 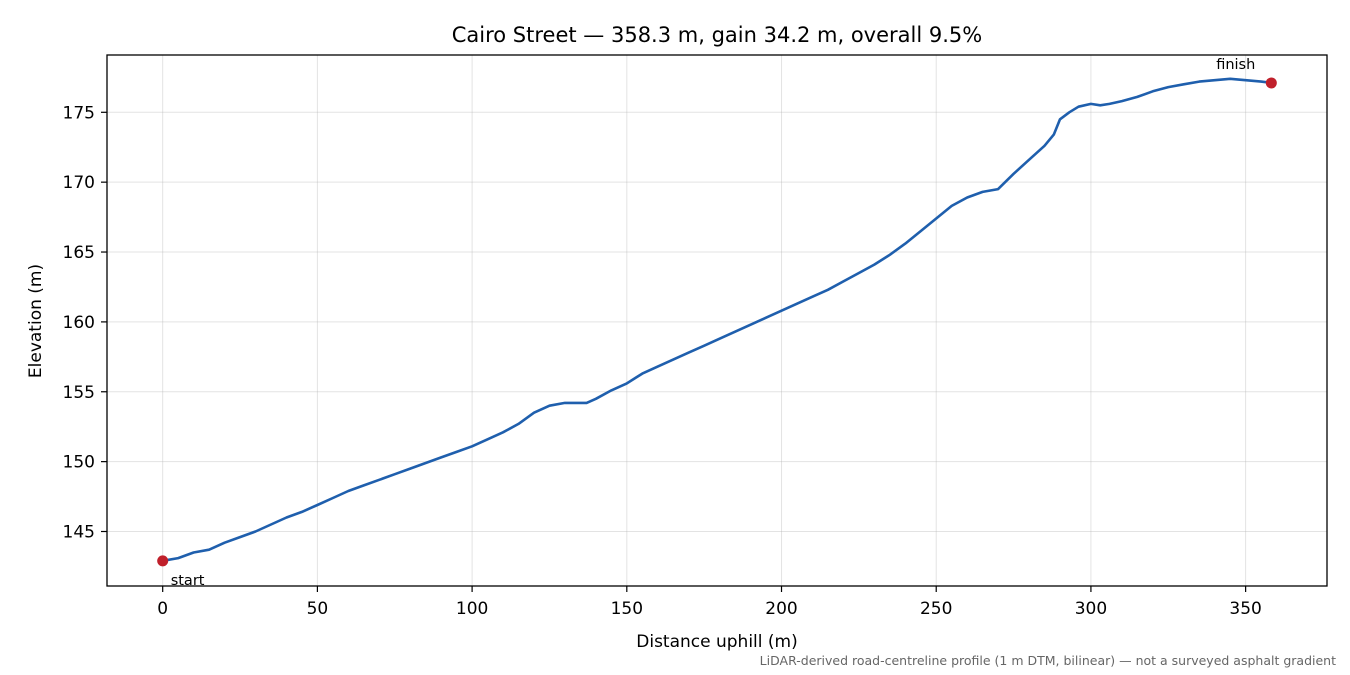 What do you see at coordinates (1271, 83) in the screenshot?
I see `finish-marker` at bounding box center [1271, 83].